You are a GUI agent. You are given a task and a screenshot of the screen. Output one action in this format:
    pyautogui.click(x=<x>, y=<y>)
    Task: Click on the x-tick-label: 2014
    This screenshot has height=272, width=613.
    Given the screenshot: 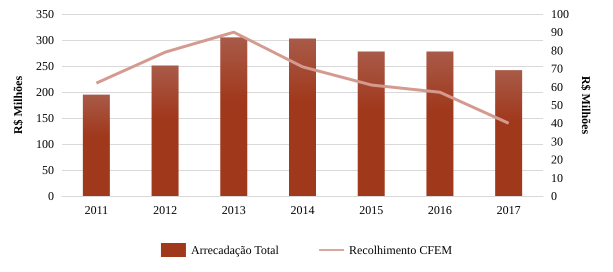 What is the action you would take?
    pyautogui.click(x=302, y=210)
    